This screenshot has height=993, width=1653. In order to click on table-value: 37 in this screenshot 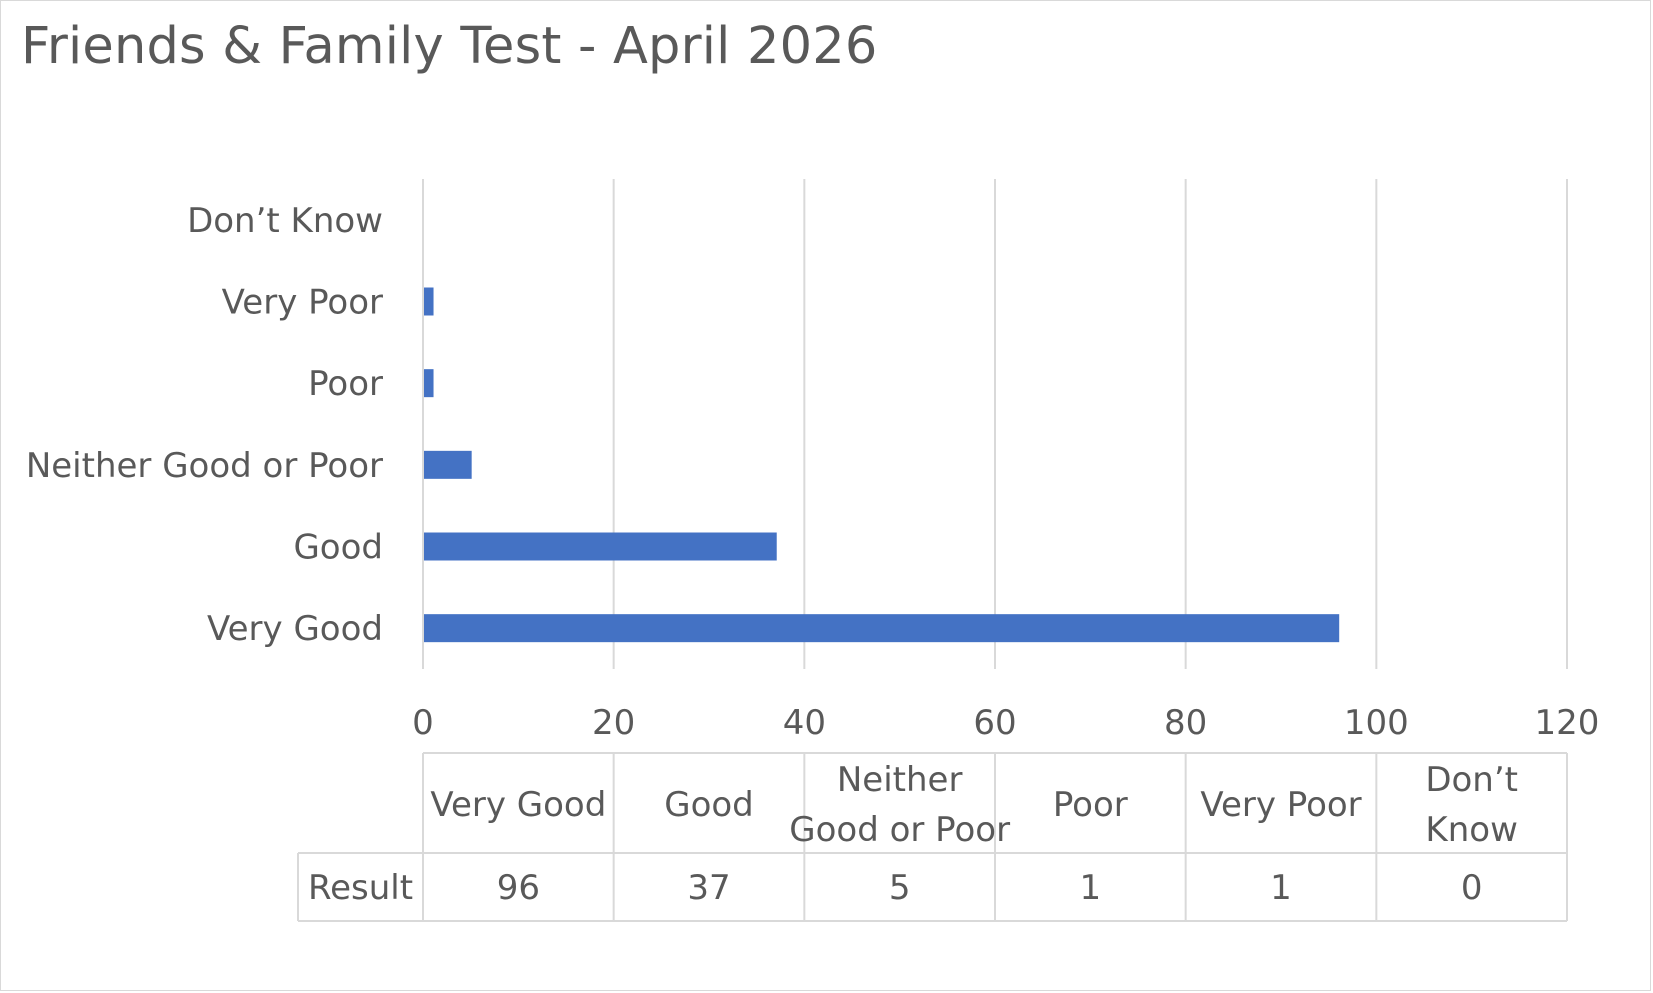, I will do `click(708, 888)`.